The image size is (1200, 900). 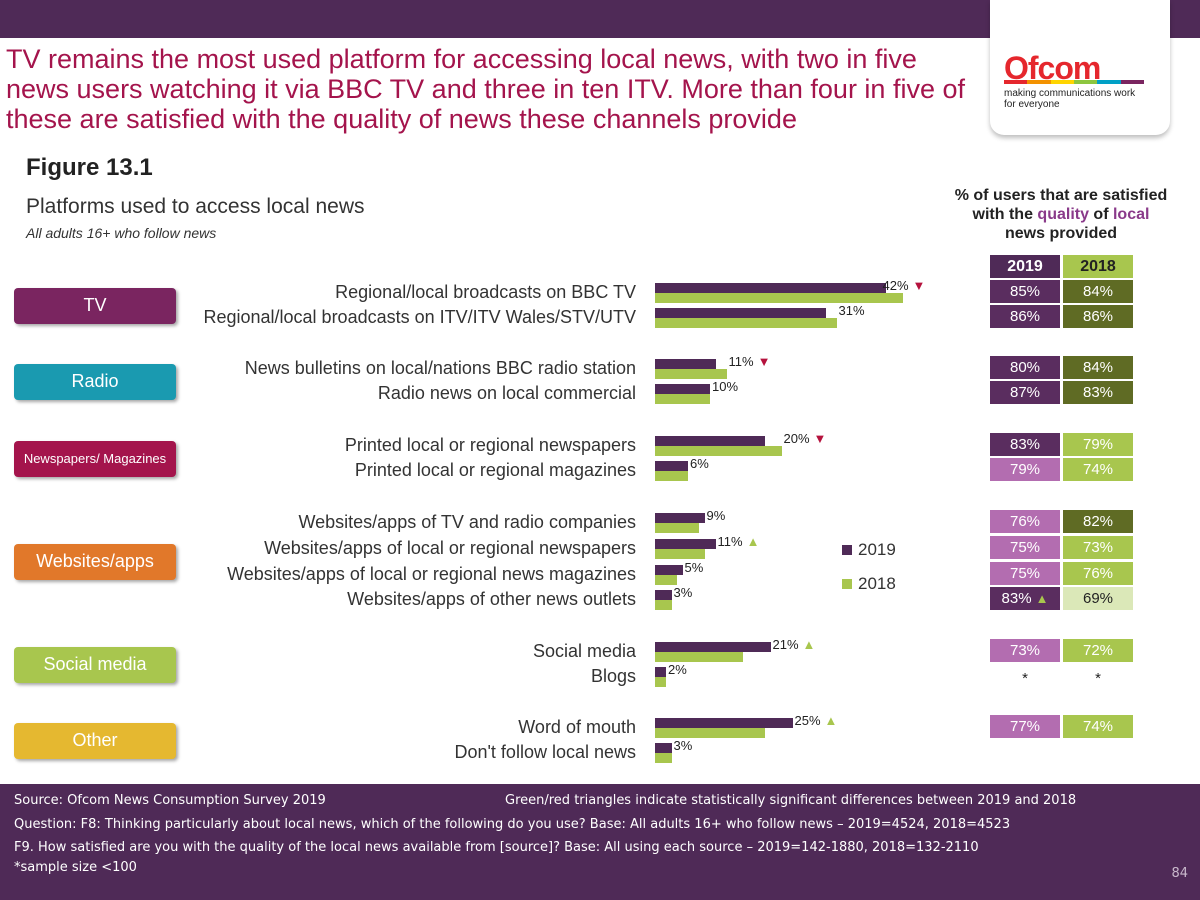 I want to click on satisfaction-2018: 82%, so click(x=1098, y=521).